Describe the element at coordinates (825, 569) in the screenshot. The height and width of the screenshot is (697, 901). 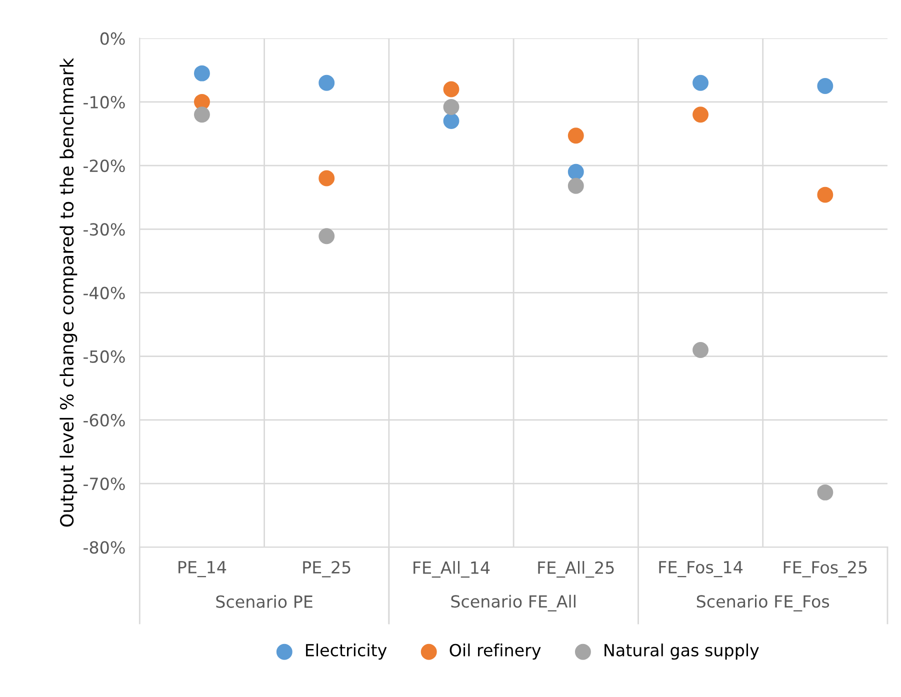
I see `x-tick-label: FE_Fos_25` at that location.